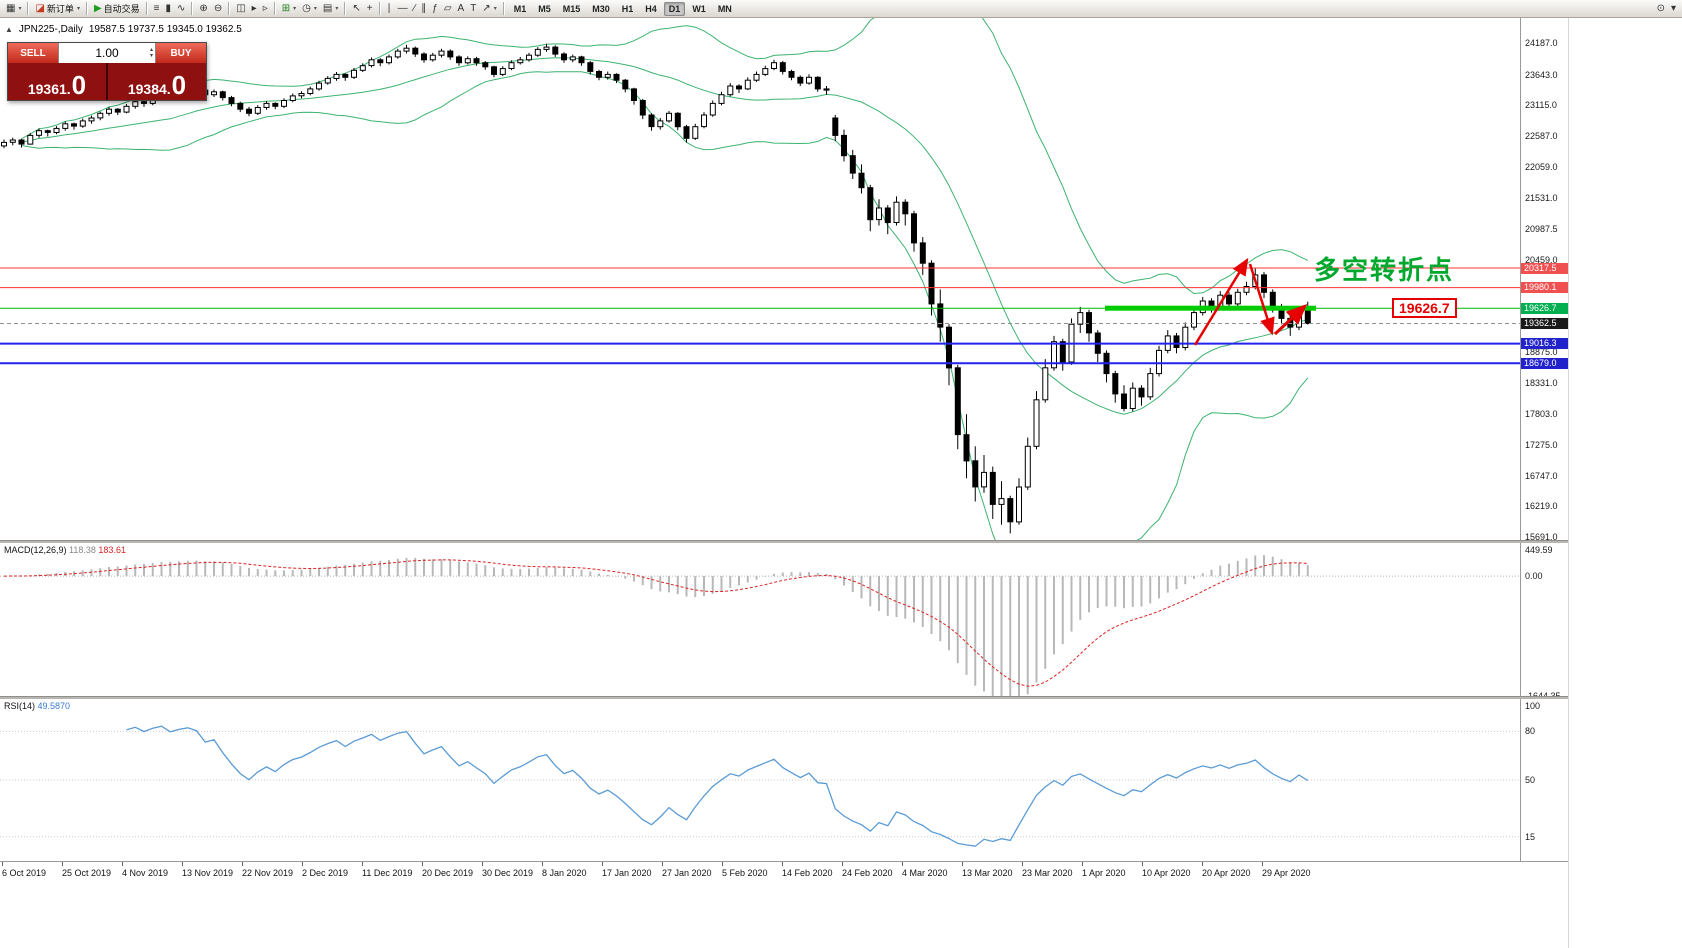 Image resolution: width=1682 pixels, height=948 pixels. Describe the element at coordinates (461, 8) in the screenshot. I see `text-icon: A` at that location.